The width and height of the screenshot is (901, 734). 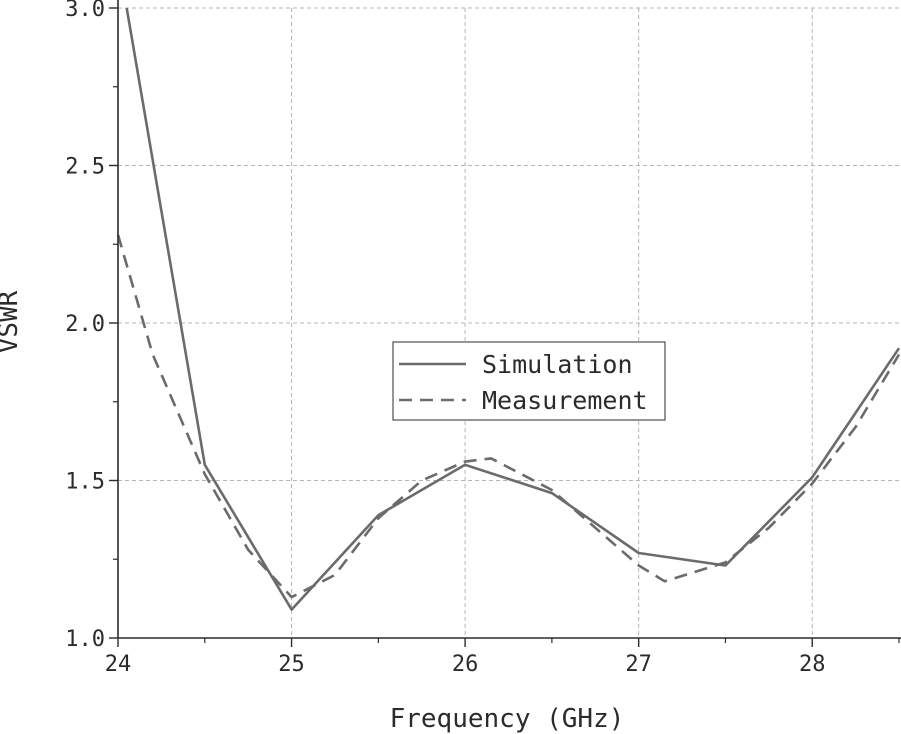 I want to click on legend-label-measurement: Measurement, so click(x=565, y=400).